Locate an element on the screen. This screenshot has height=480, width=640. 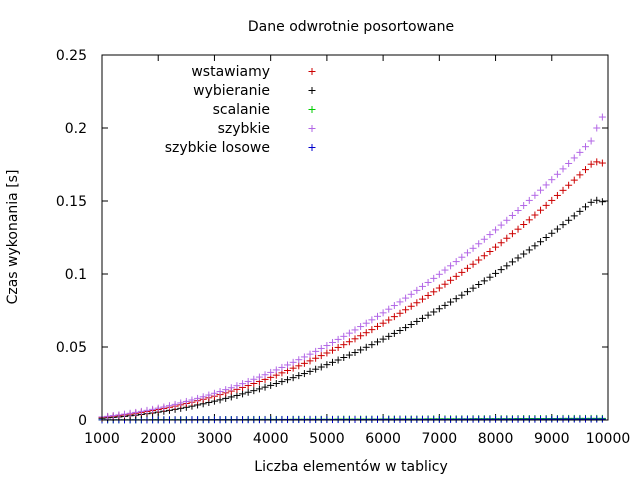
x-tick-label: 10000 is located at coordinates (608, 439).